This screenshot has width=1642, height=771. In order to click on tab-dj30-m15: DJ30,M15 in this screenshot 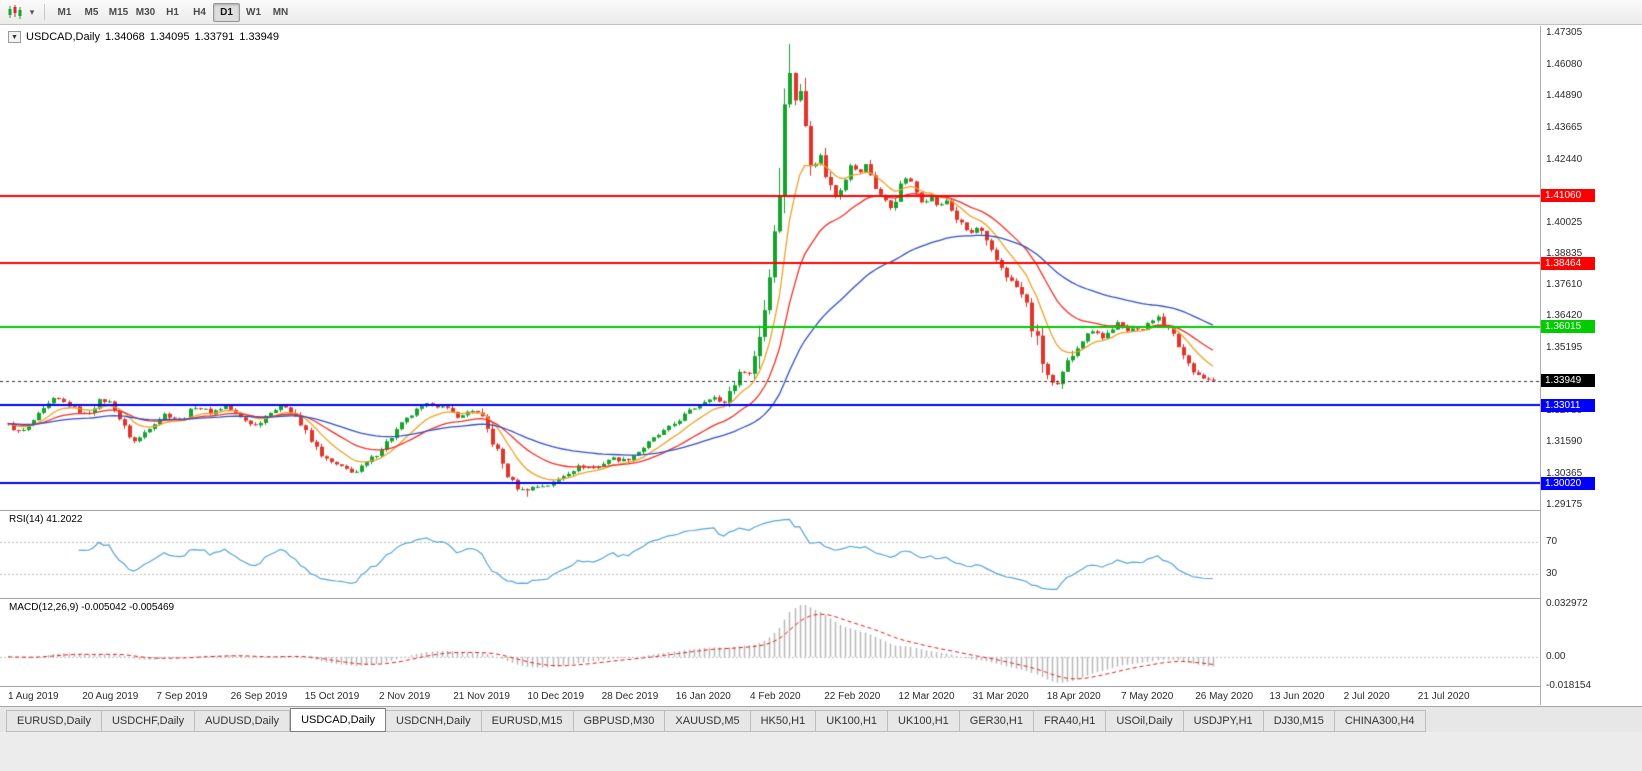, I will do `click(1299, 721)`.